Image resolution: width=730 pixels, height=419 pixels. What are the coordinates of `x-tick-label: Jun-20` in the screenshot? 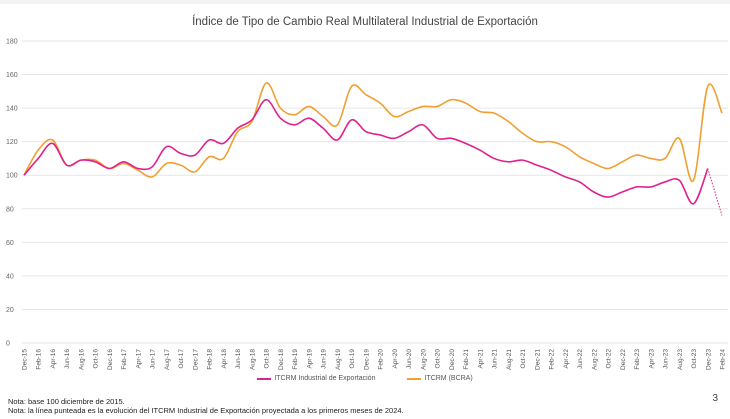 It's located at (409, 359).